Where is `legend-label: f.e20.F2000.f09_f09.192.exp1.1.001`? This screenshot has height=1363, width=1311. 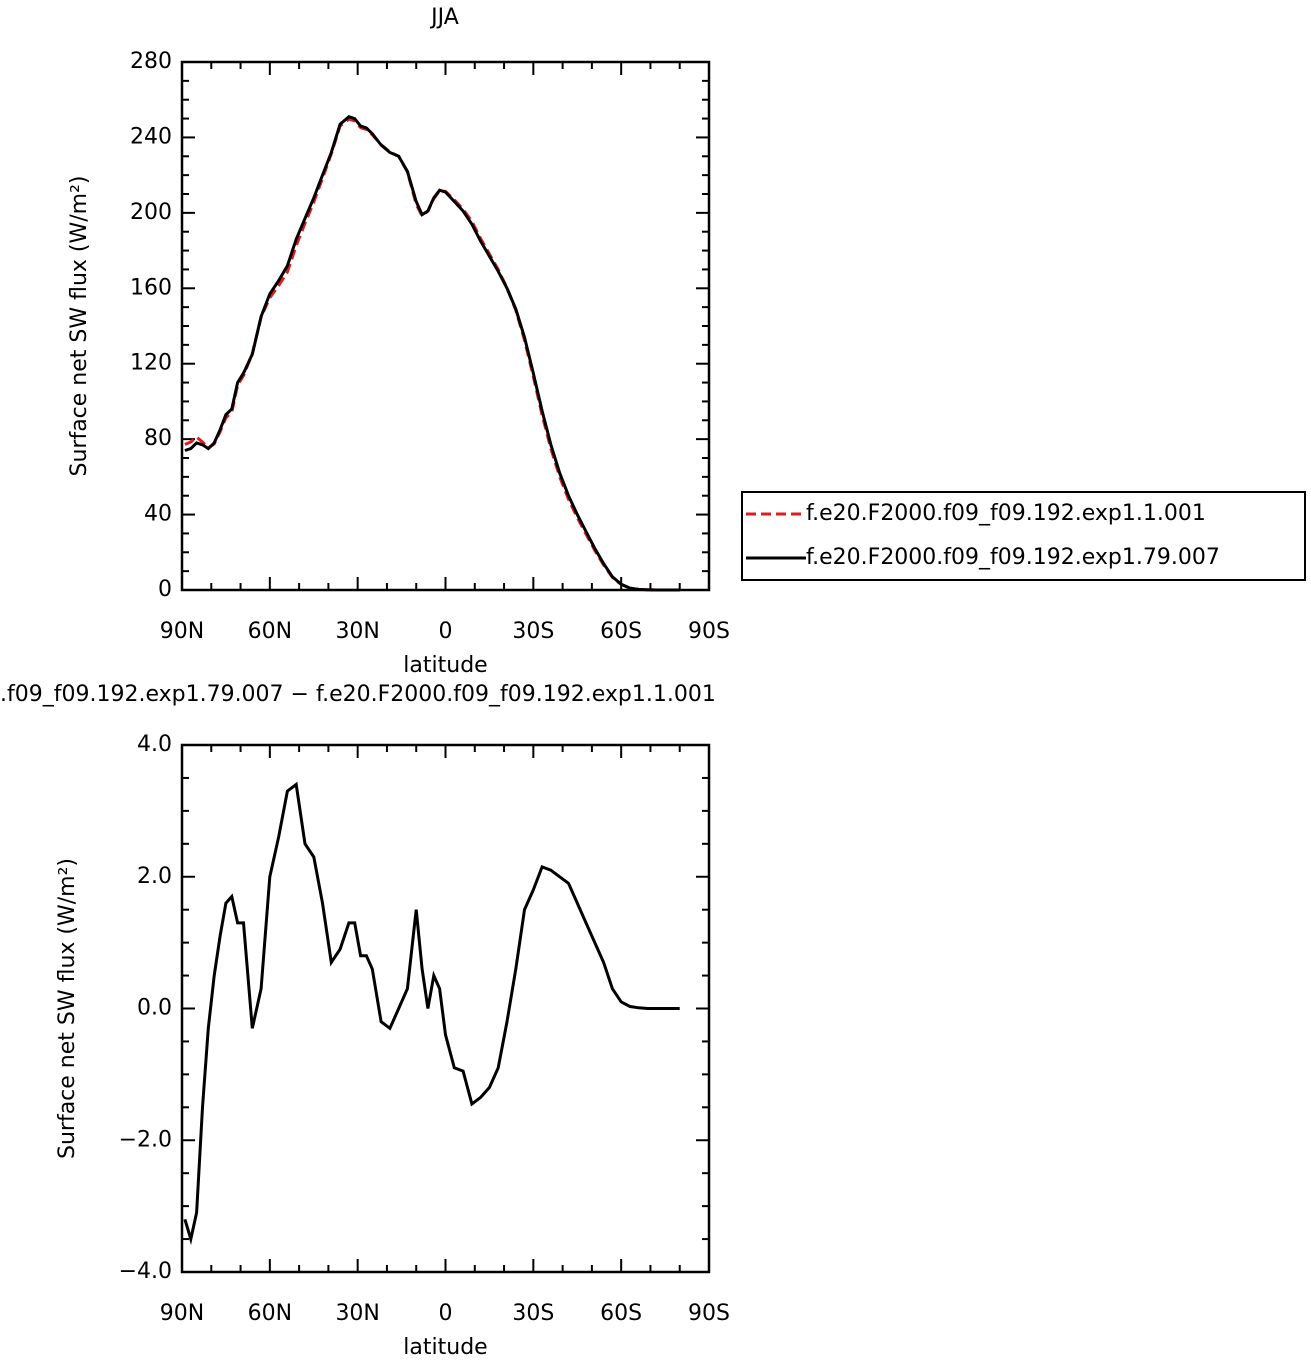 legend-label: f.e20.F2000.f09_f09.192.exp1.1.001 is located at coordinates (1006, 513).